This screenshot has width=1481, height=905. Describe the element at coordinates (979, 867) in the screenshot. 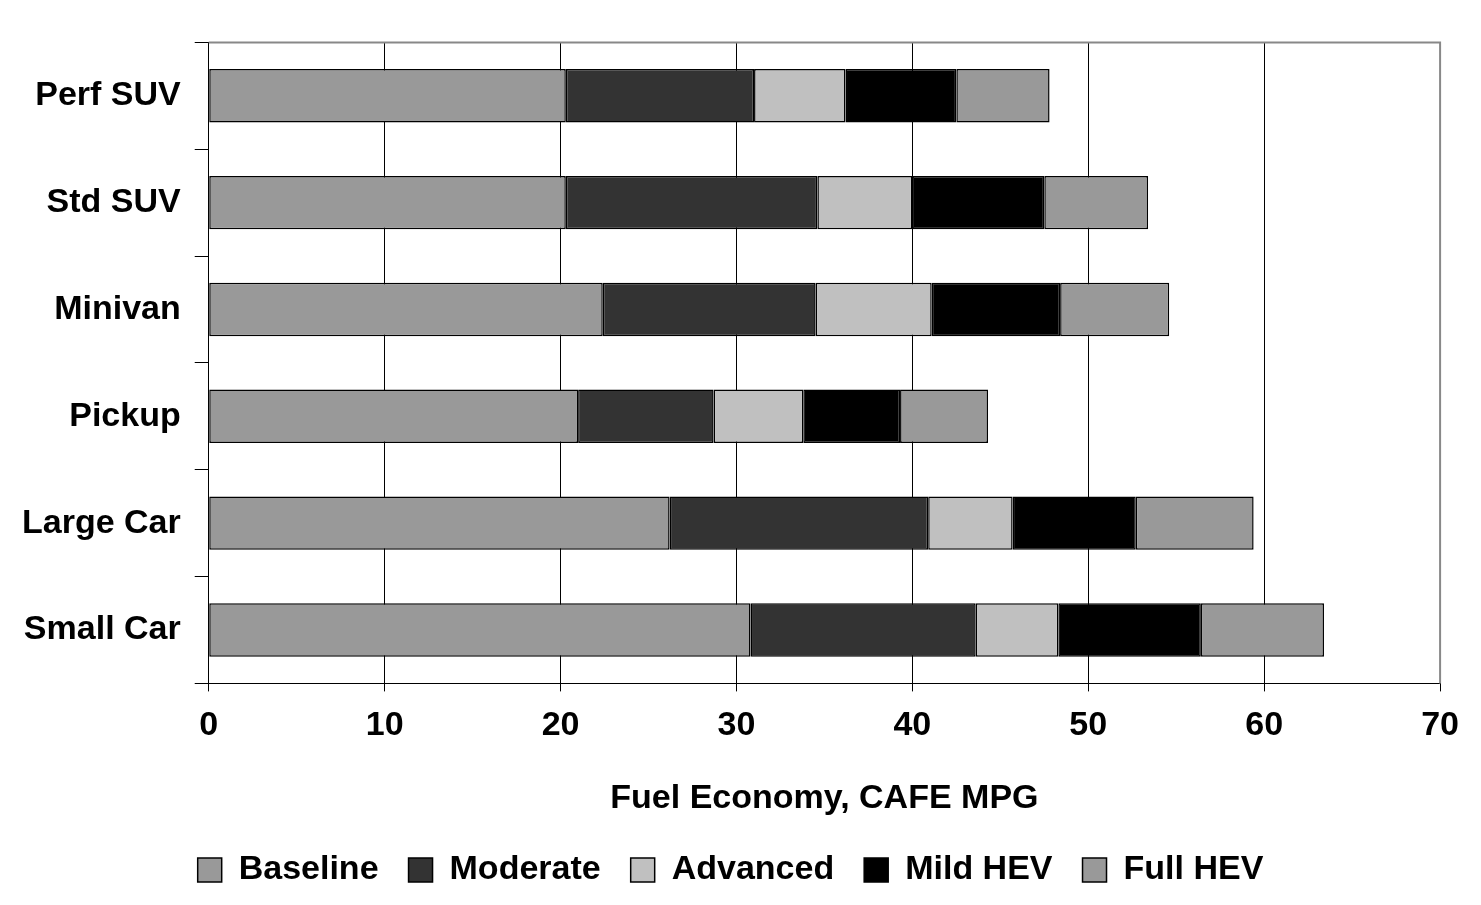

I see `legend-label: Mild HEV` at that location.